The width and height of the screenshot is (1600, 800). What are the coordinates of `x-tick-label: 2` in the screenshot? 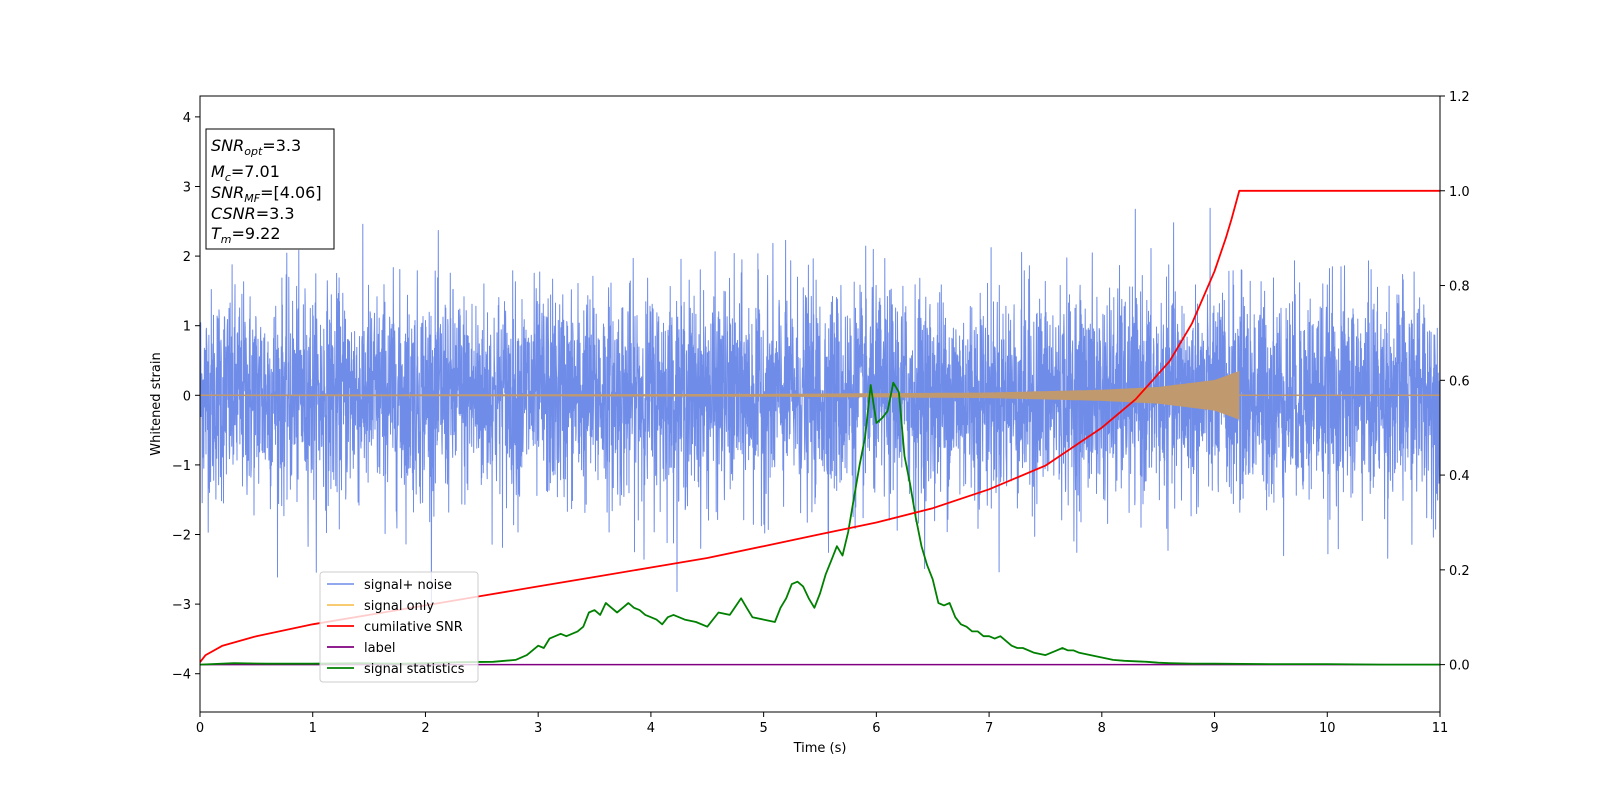 It's located at (425, 728).